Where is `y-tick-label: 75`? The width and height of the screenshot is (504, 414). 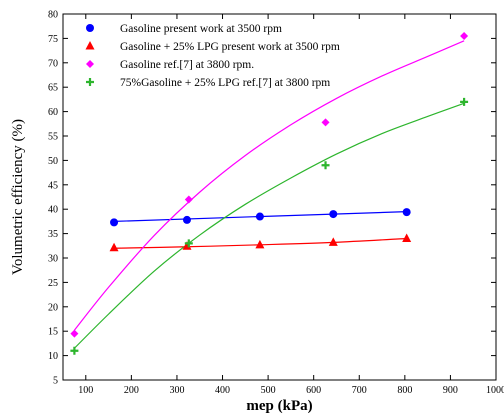
y-tick-label: 75 is located at coordinates (53, 39).